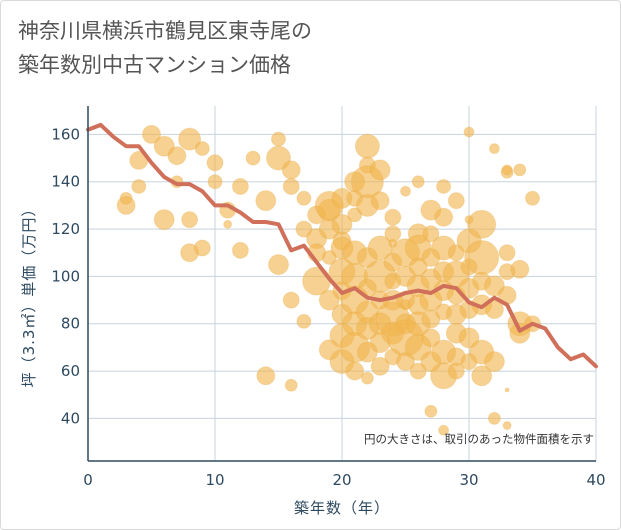 The width and height of the screenshot is (621, 530). I want to click on y-tick-label: 40, so click(70, 418).